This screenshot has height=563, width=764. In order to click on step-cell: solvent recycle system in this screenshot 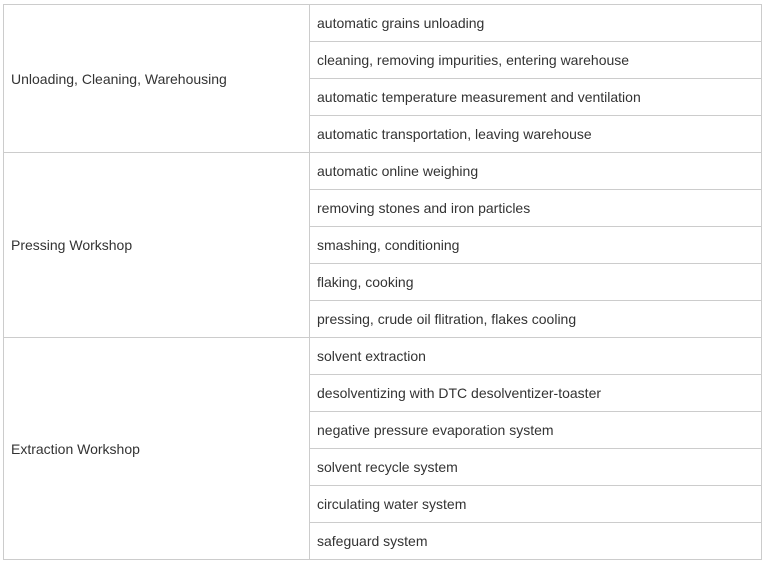, I will do `click(535, 467)`.